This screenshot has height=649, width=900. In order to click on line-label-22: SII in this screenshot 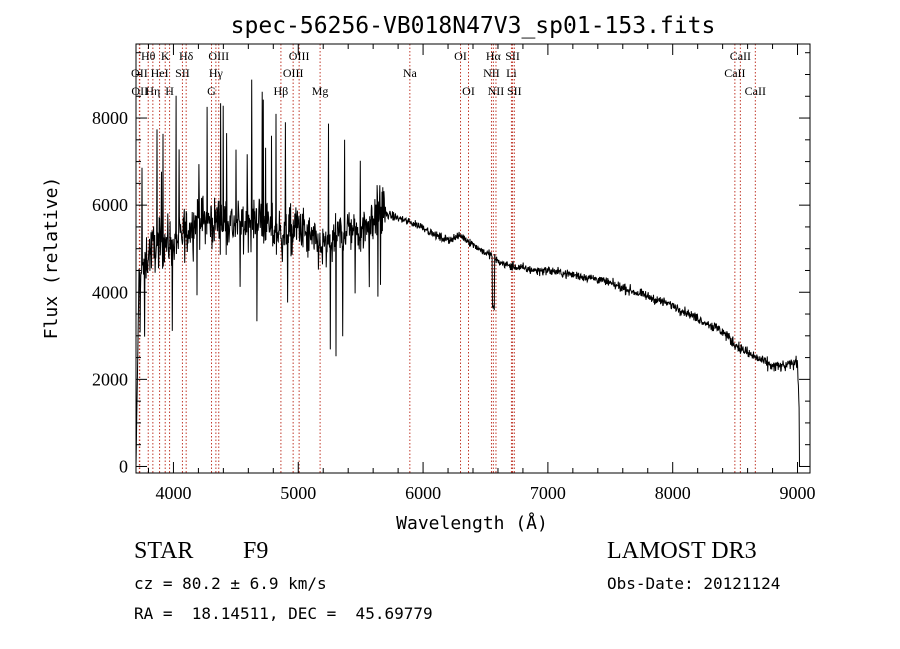, I will do `click(512, 56)`.